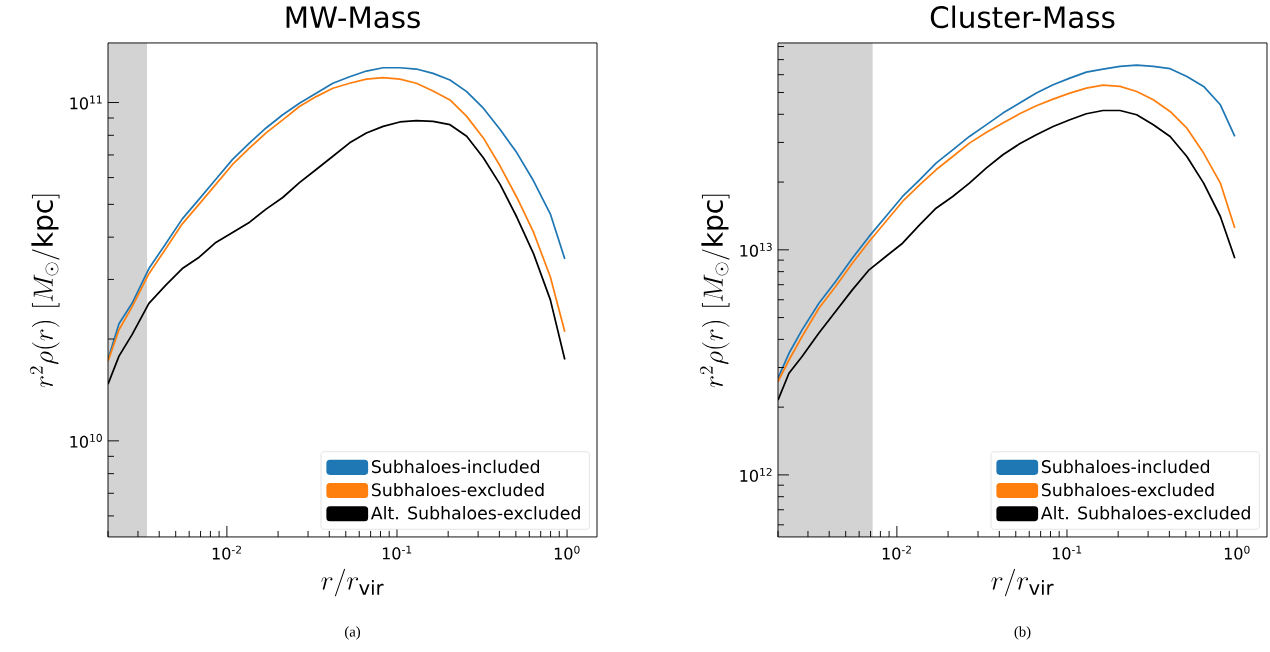 The height and width of the screenshot is (652, 1270). I want to click on y-tick-label: 10$^{12}$, so click(756, 474).